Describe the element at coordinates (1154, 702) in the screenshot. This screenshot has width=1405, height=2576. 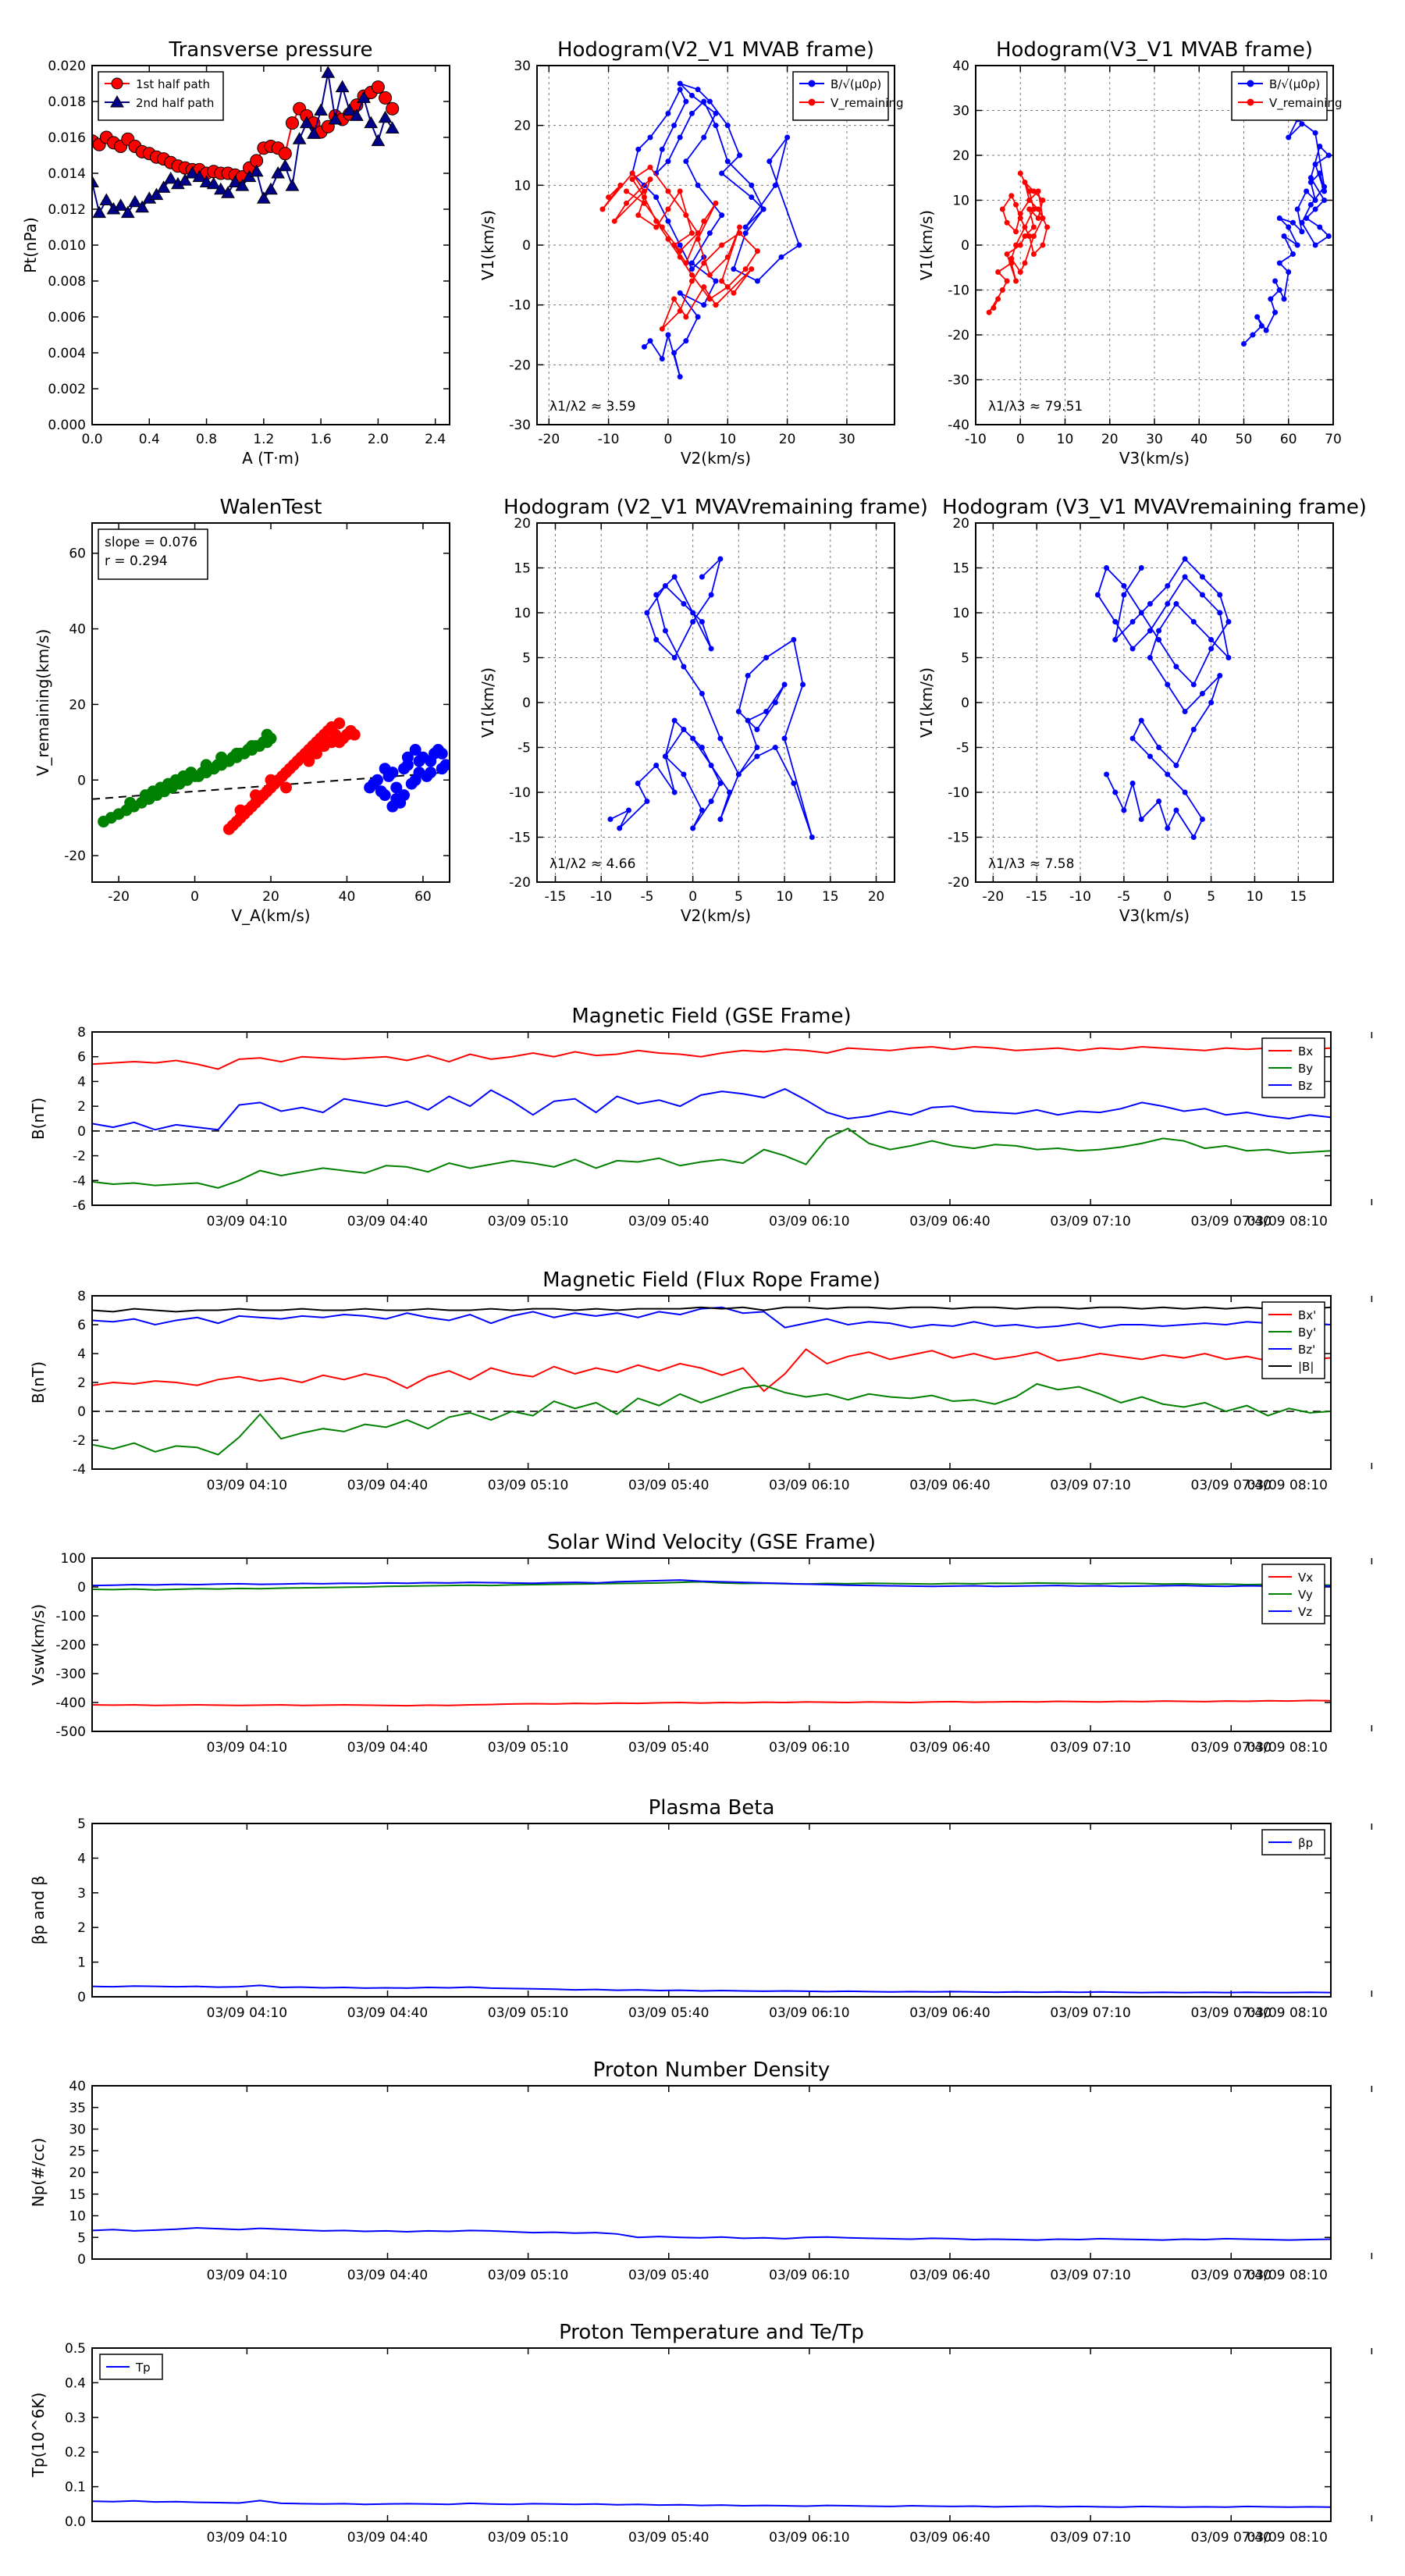
I see `plot-frame` at that location.